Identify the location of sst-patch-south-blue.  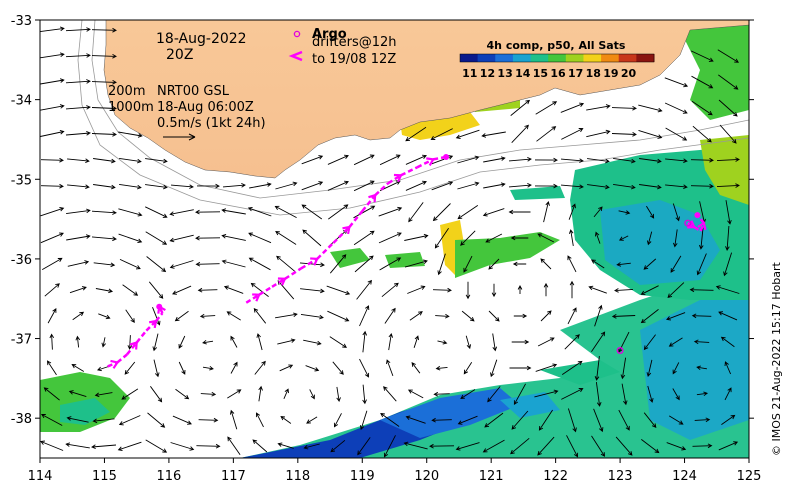
(530, 405).